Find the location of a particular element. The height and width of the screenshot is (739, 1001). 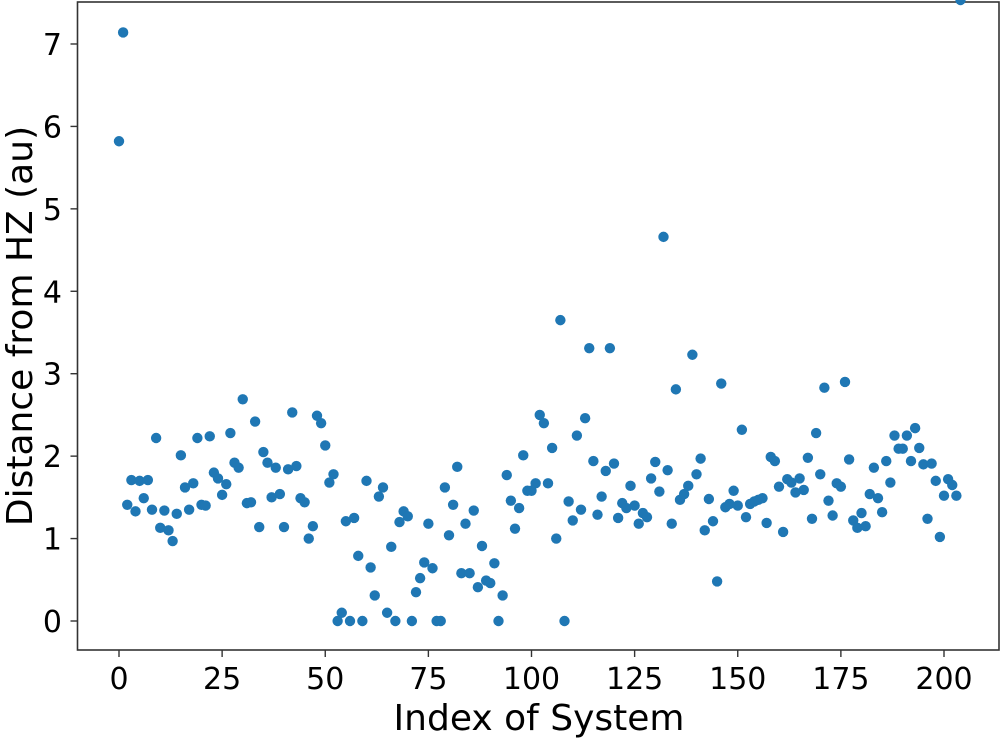

y-tick-label: 3 is located at coordinates (52, 375).